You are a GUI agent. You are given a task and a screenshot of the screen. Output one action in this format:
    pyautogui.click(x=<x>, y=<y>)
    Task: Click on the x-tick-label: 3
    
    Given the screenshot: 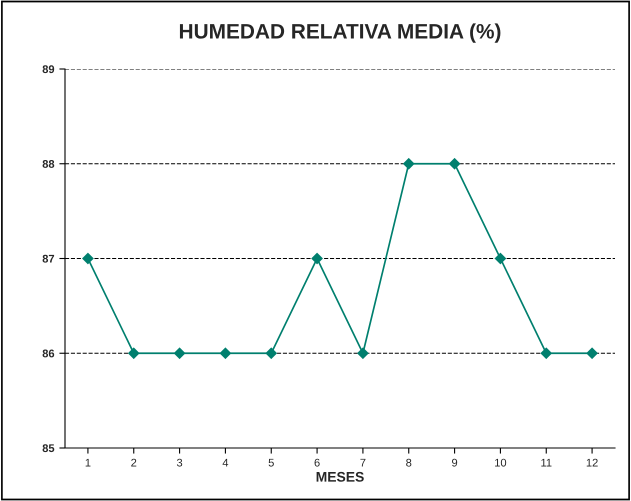 What is the action you would take?
    pyautogui.click(x=179, y=462)
    